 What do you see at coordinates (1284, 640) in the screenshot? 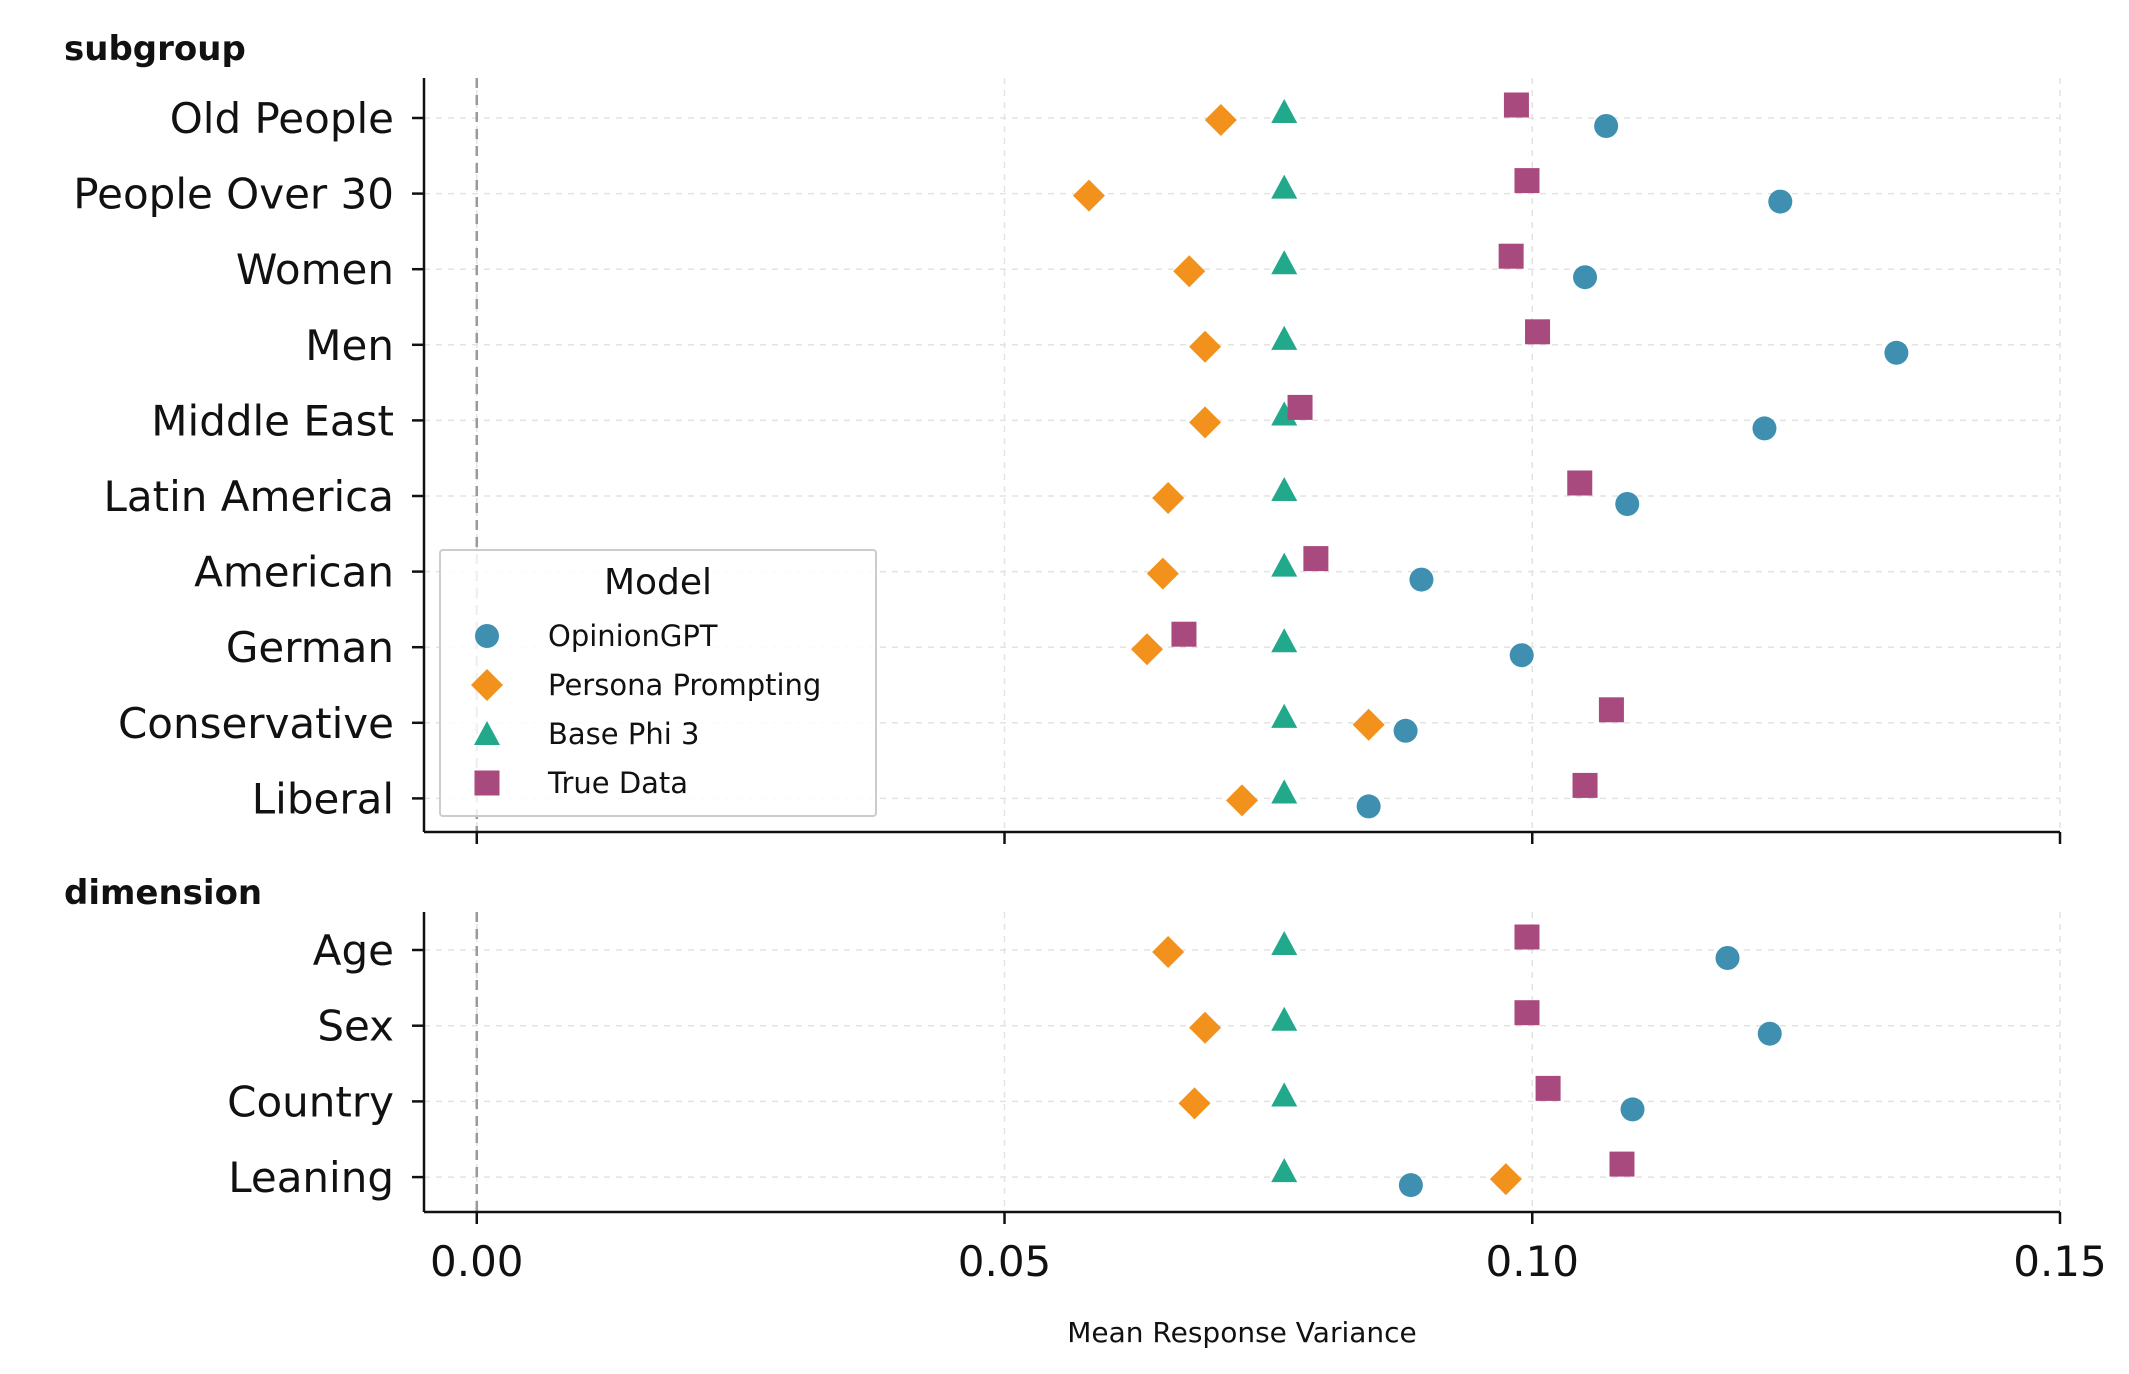
I see `point-base-phi-3-german` at bounding box center [1284, 640].